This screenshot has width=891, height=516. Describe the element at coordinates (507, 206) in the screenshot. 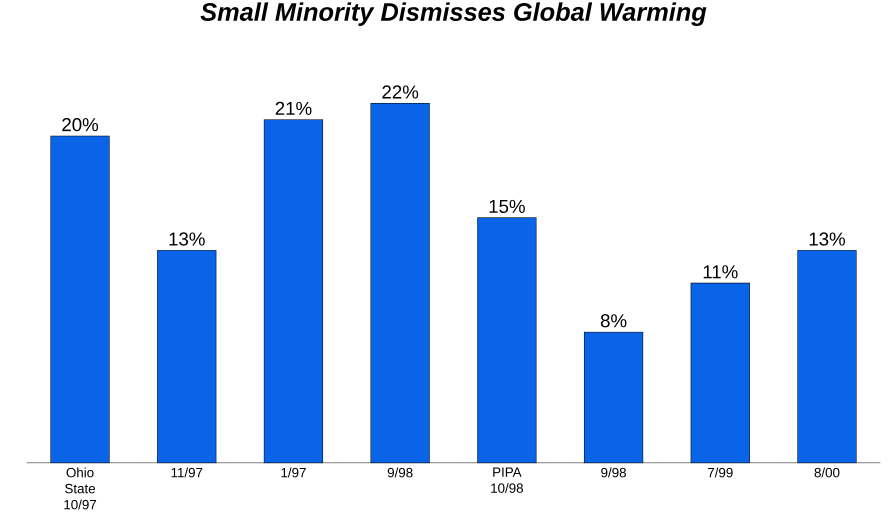

I see `data-label: 15%` at that location.